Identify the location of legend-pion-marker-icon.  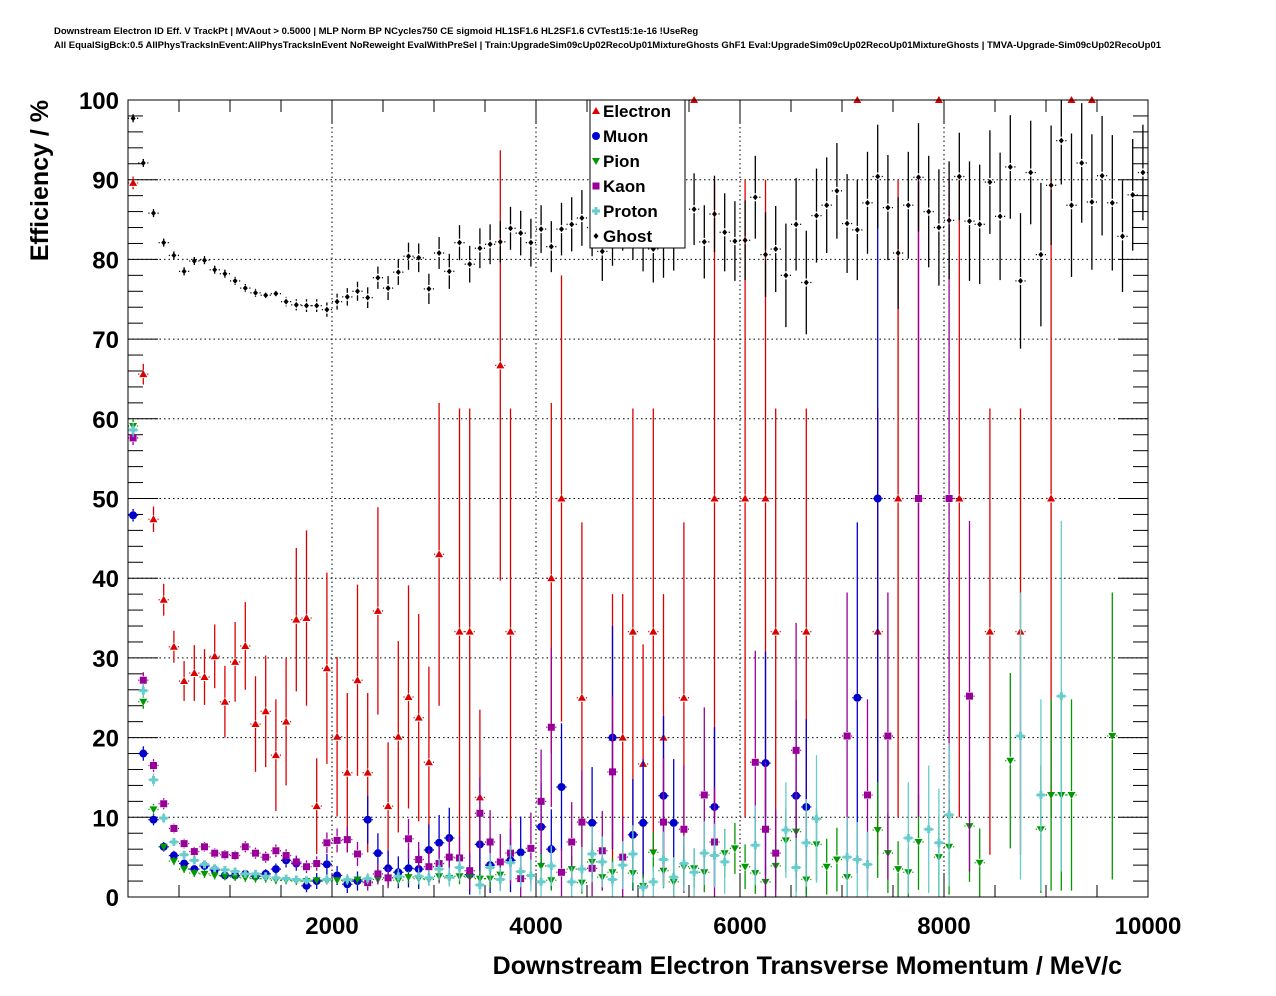
(596, 161).